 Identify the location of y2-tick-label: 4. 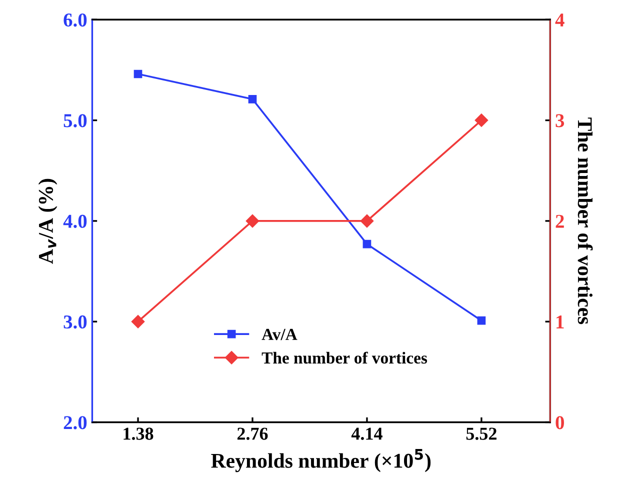
(559, 20).